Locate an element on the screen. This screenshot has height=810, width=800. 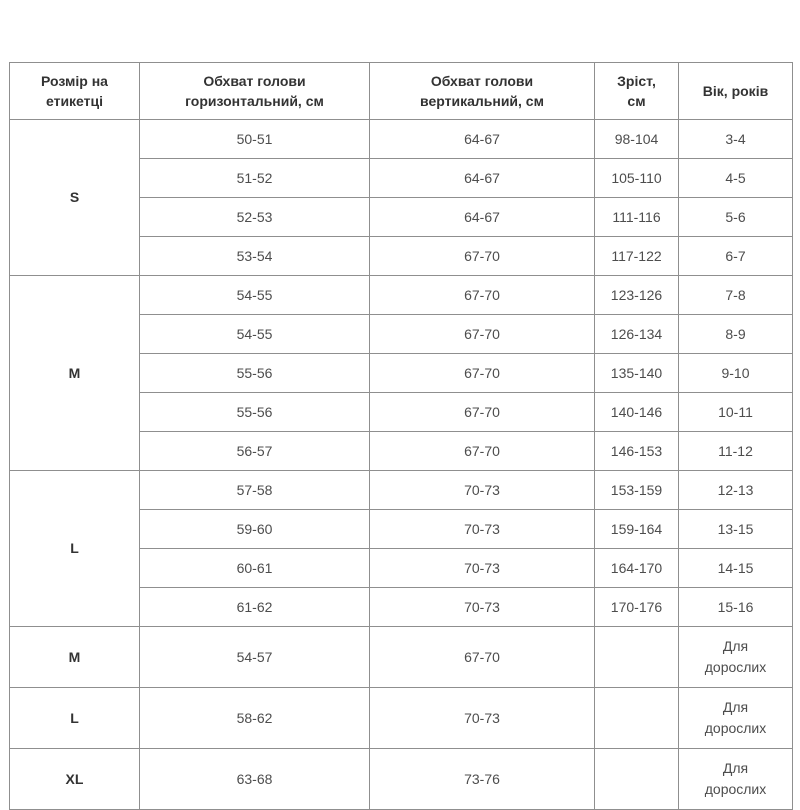
table-cell: 146-153 is located at coordinates (636, 451).